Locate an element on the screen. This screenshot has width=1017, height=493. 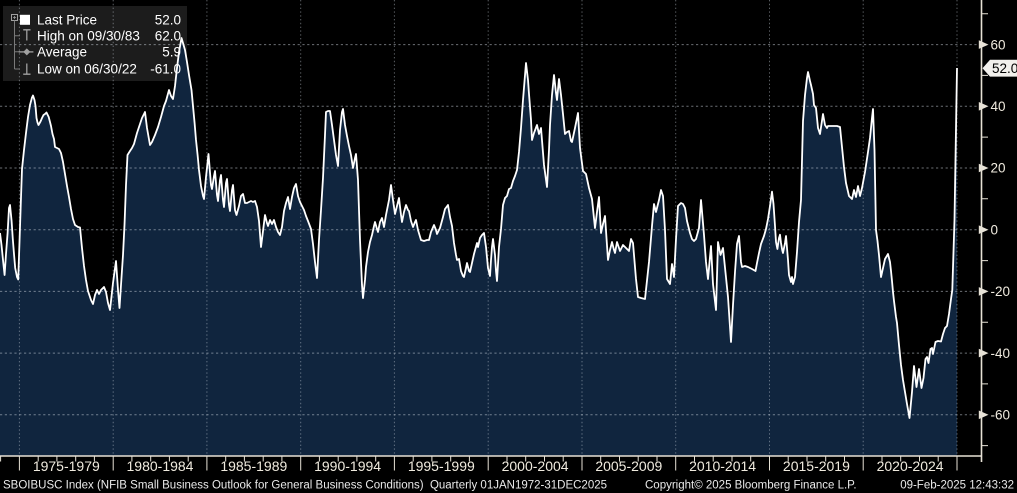
svg-text: -40 is located at coordinates (1001, 353).